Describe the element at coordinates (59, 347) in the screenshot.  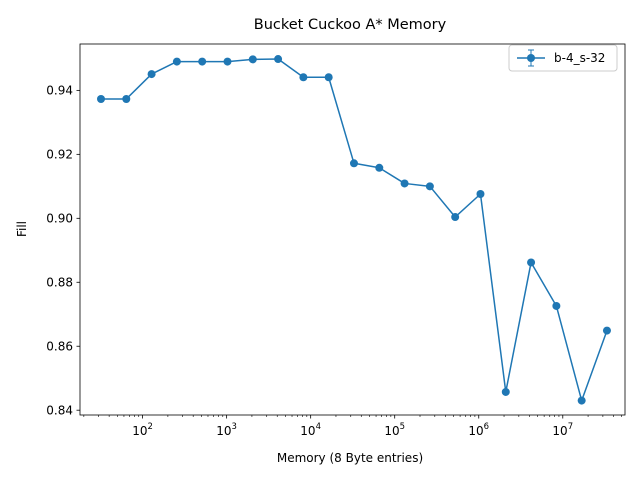
I see `y-tick-label: 0.86` at that location.